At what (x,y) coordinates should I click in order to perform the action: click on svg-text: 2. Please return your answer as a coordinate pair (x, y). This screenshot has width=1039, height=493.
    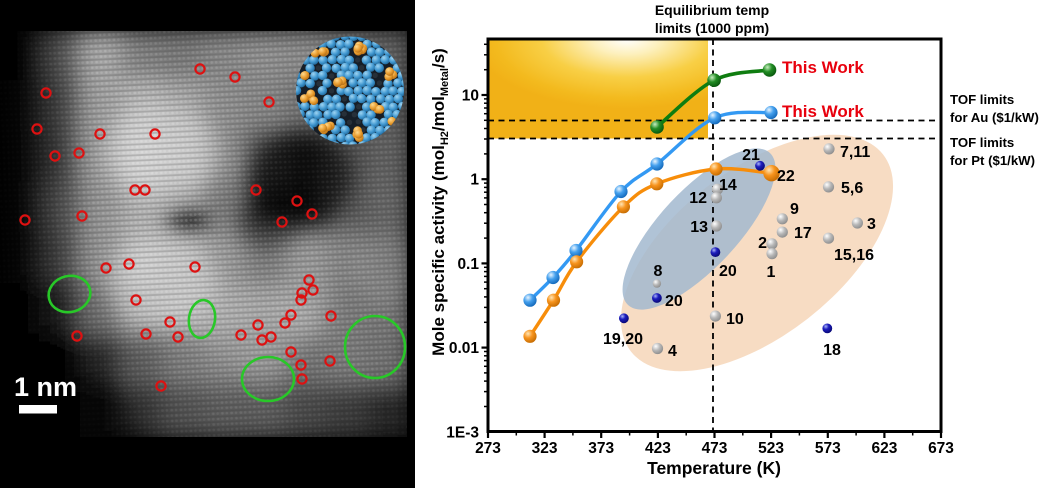
    Looking at the image, I should click on (762, 243).